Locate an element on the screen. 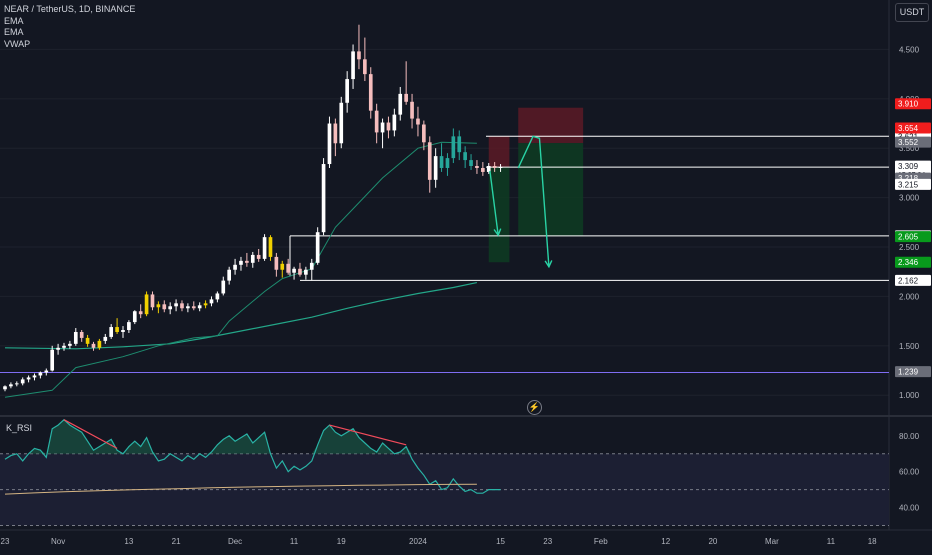  indicator-ema-2: EMA is located at coordinates (14, 32).